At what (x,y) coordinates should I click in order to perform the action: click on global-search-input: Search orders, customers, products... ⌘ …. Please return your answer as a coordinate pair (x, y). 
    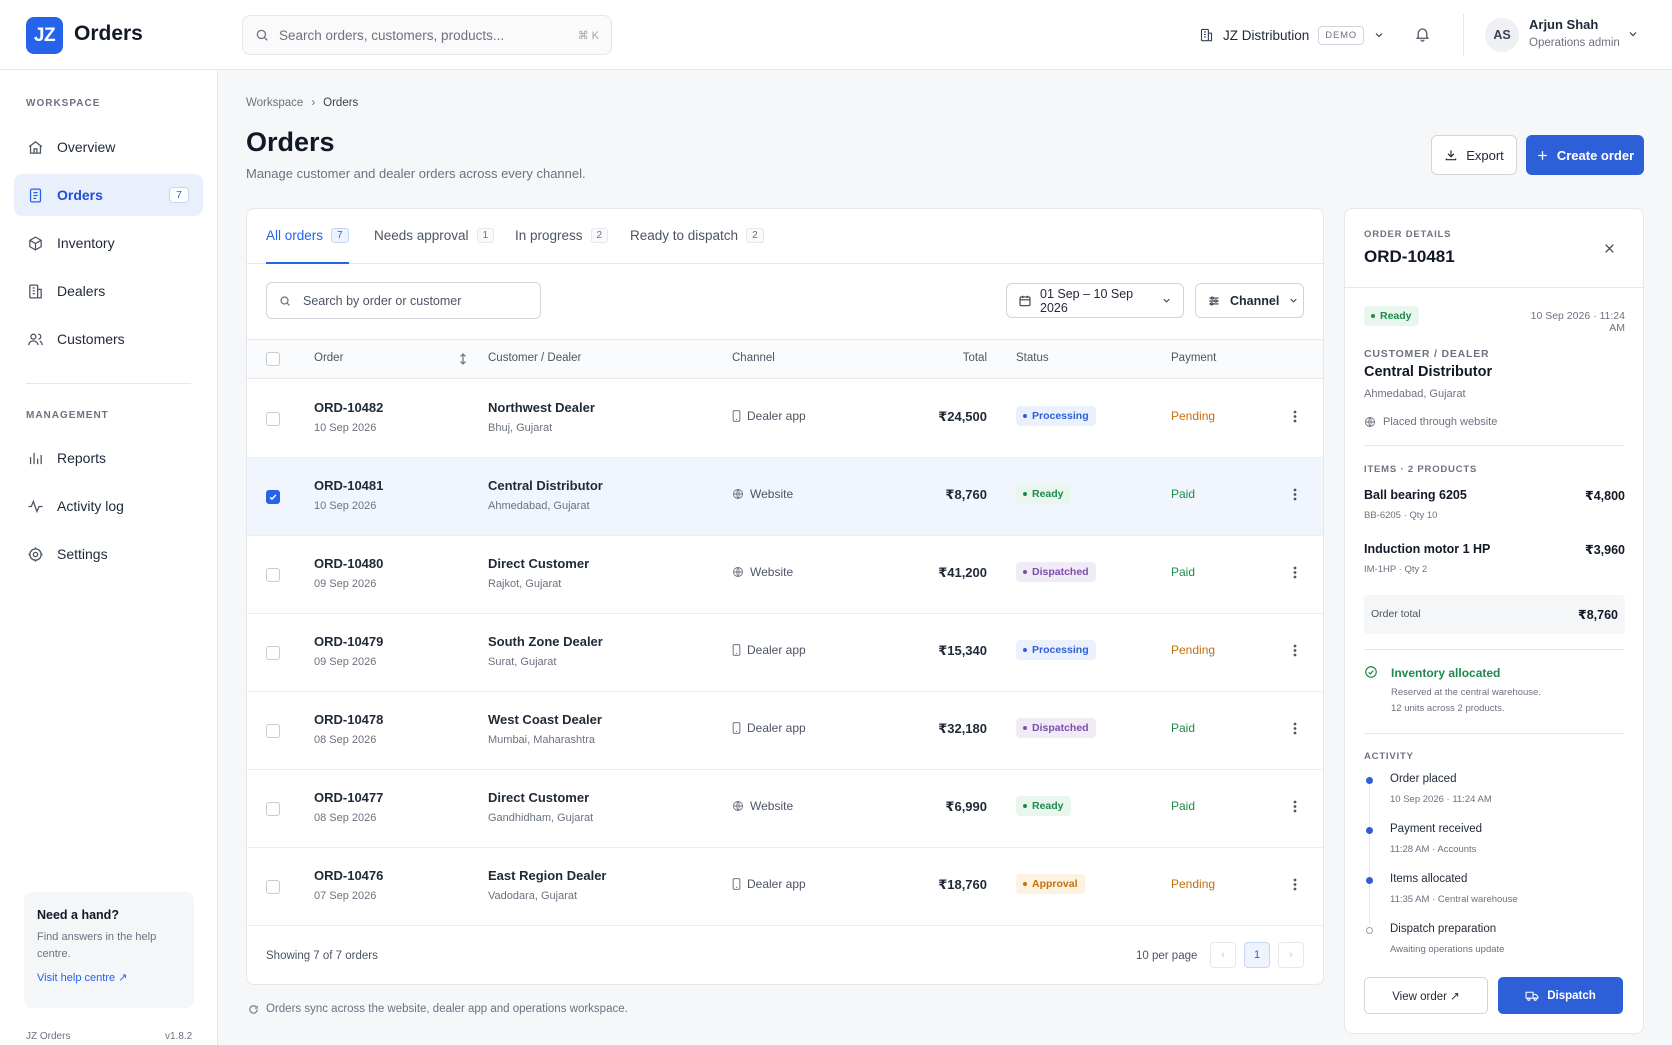
    Looking at the image, I should click on (427, 35).